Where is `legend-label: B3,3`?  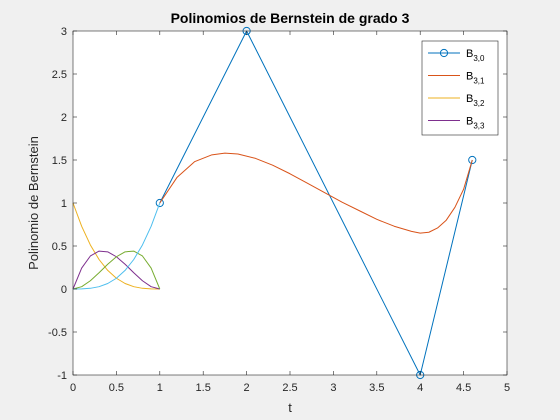 legend-label: B3,3 is located at coordinates (475, 123).